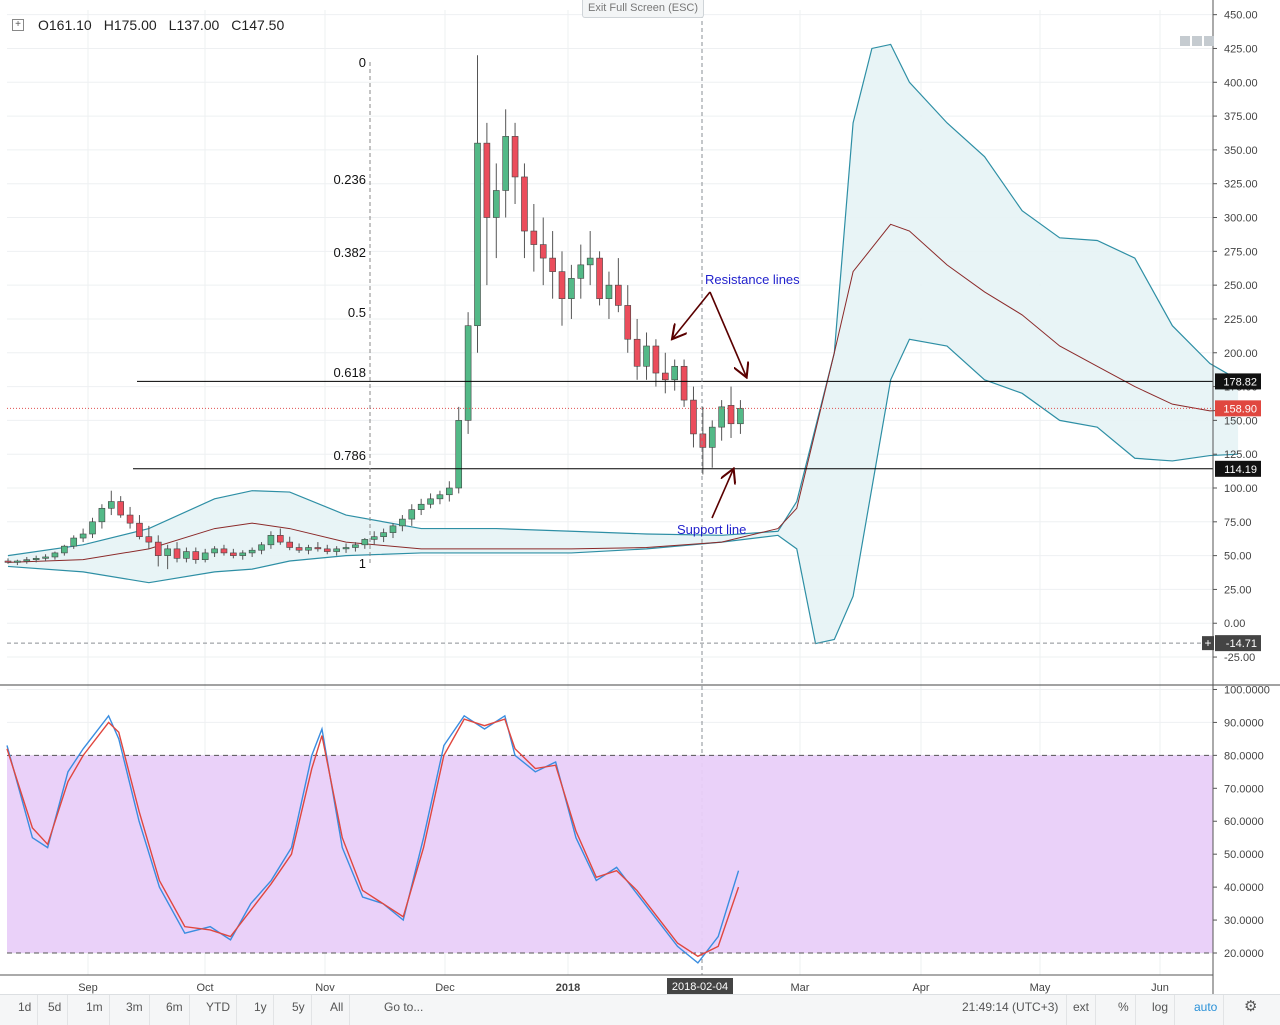 Image resolution: width=1280 pixels, height=1025 pixels. I want to click on stoch-tick-label: 20.0000, so click(1244, 954).